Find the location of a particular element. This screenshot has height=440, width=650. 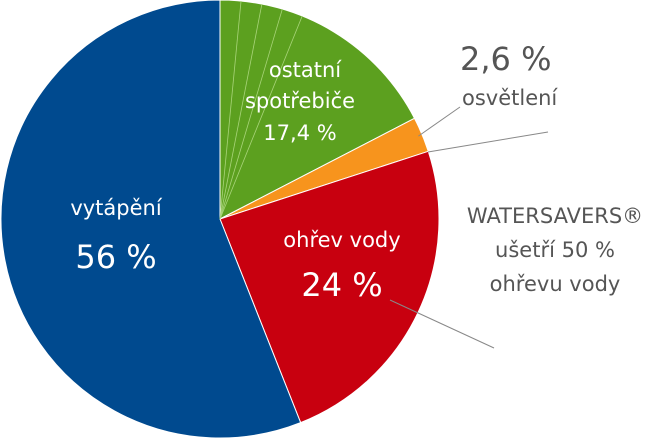

leader-line-lighting-lower is located at coordinates (488, 142).